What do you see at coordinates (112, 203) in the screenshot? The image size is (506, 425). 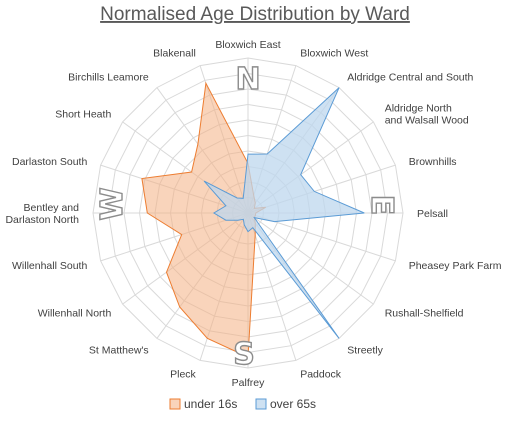 I see `compass-west-label: W` at bounding box center [112, 203].